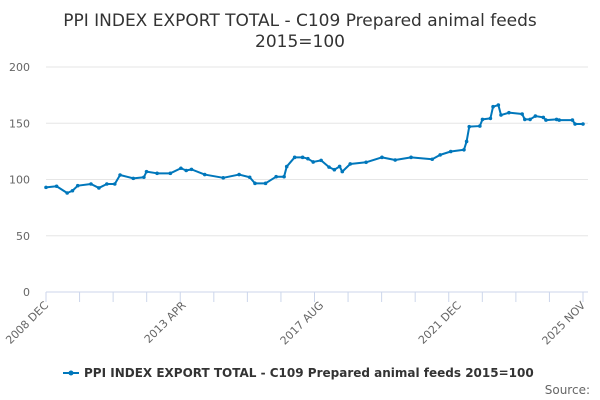 Image resolution: width=600 pixels, height=400 pixels. Describe the element at coordinates (564, 323) in the screenshot. I see `x-tick-label: 2025 NOV` at that location.